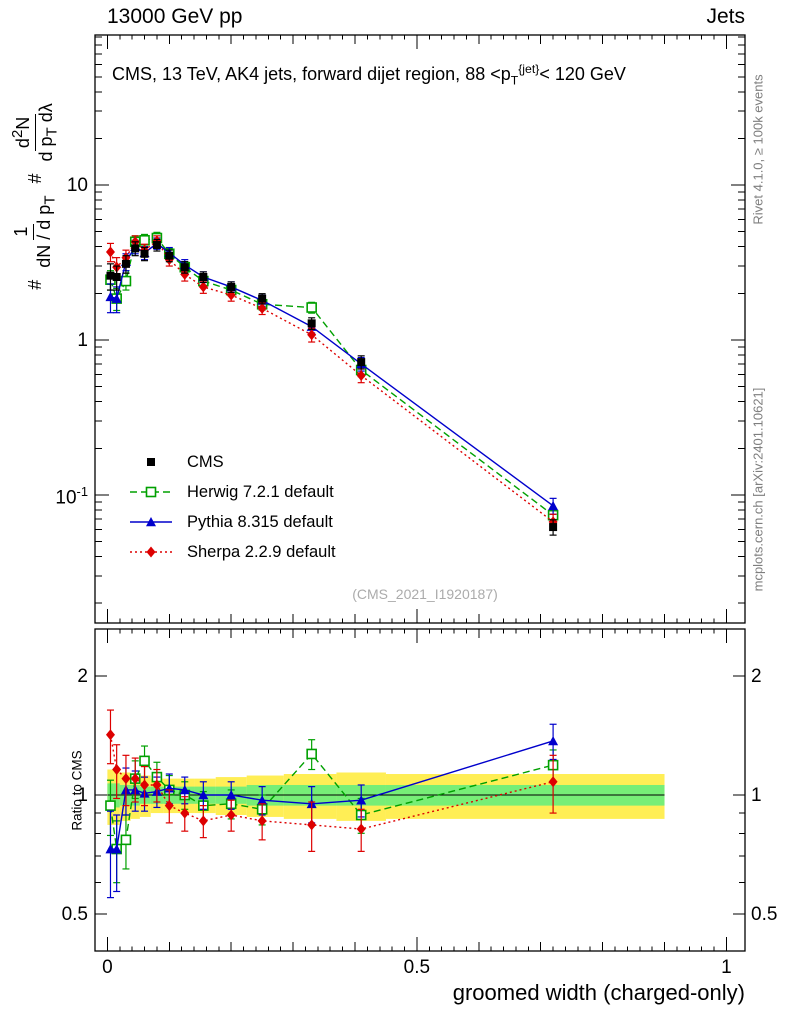  Describe the element at coordinates (514, 80) in the screenshot. I see `plot-title-sub: T` at that location.